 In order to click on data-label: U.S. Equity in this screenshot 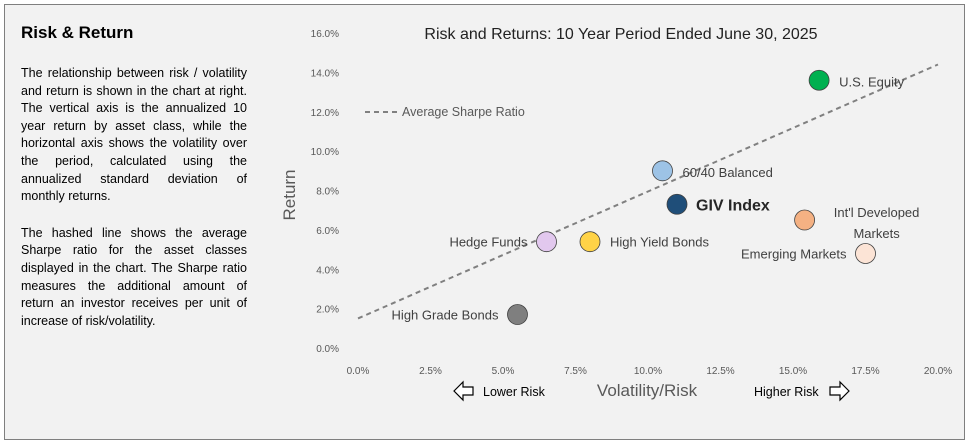, I will do `click(872, 81)`.